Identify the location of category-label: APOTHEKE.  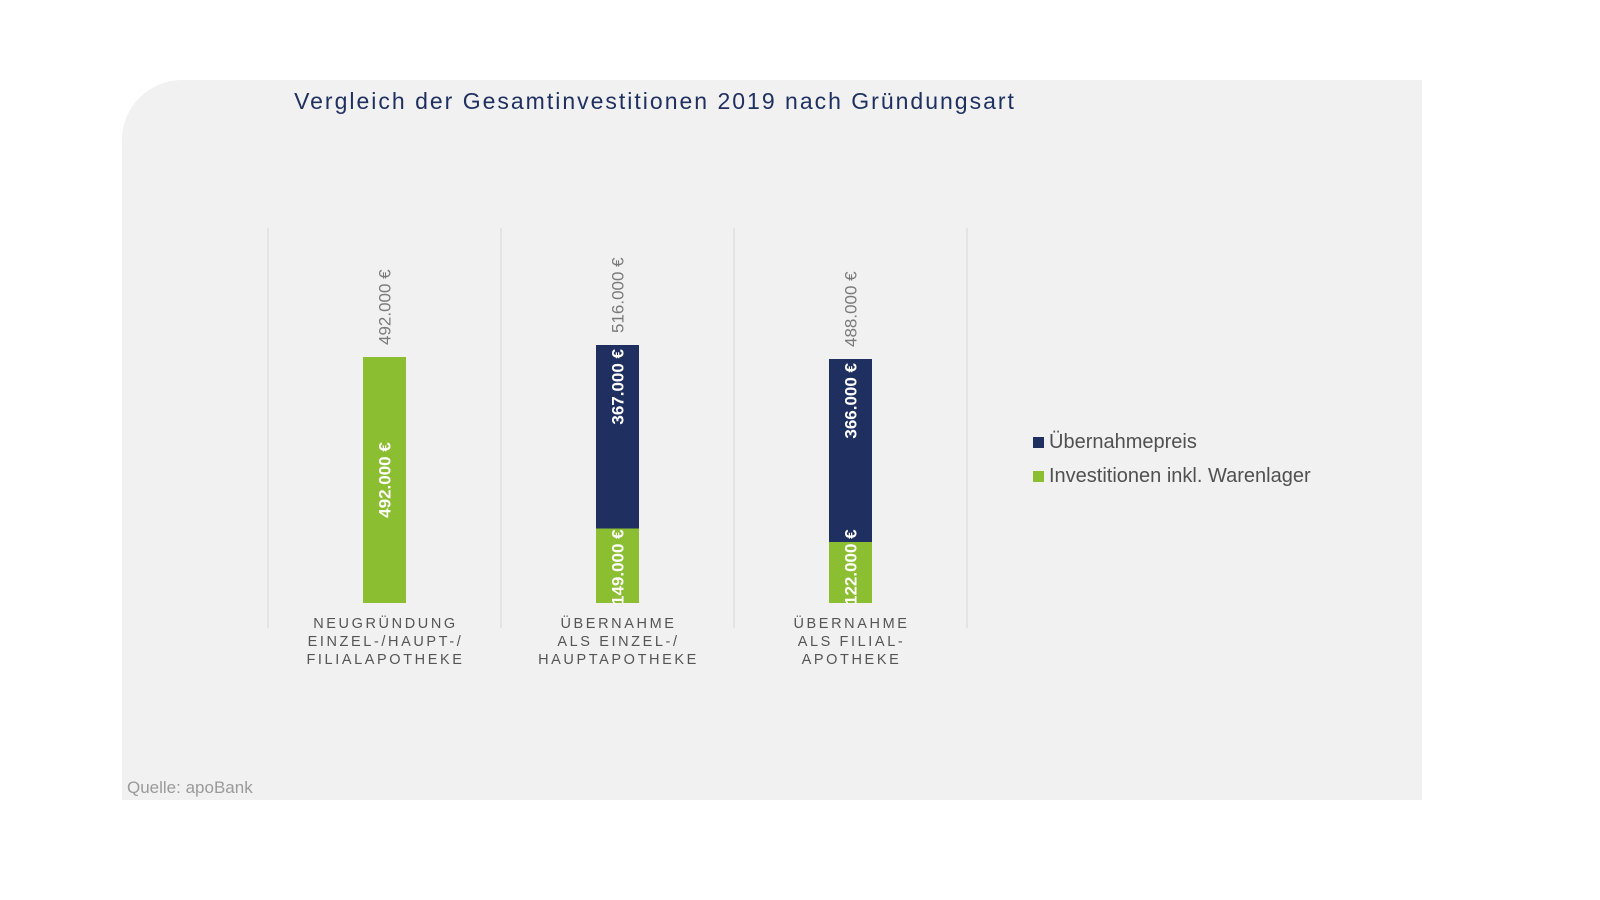
(852, 660).